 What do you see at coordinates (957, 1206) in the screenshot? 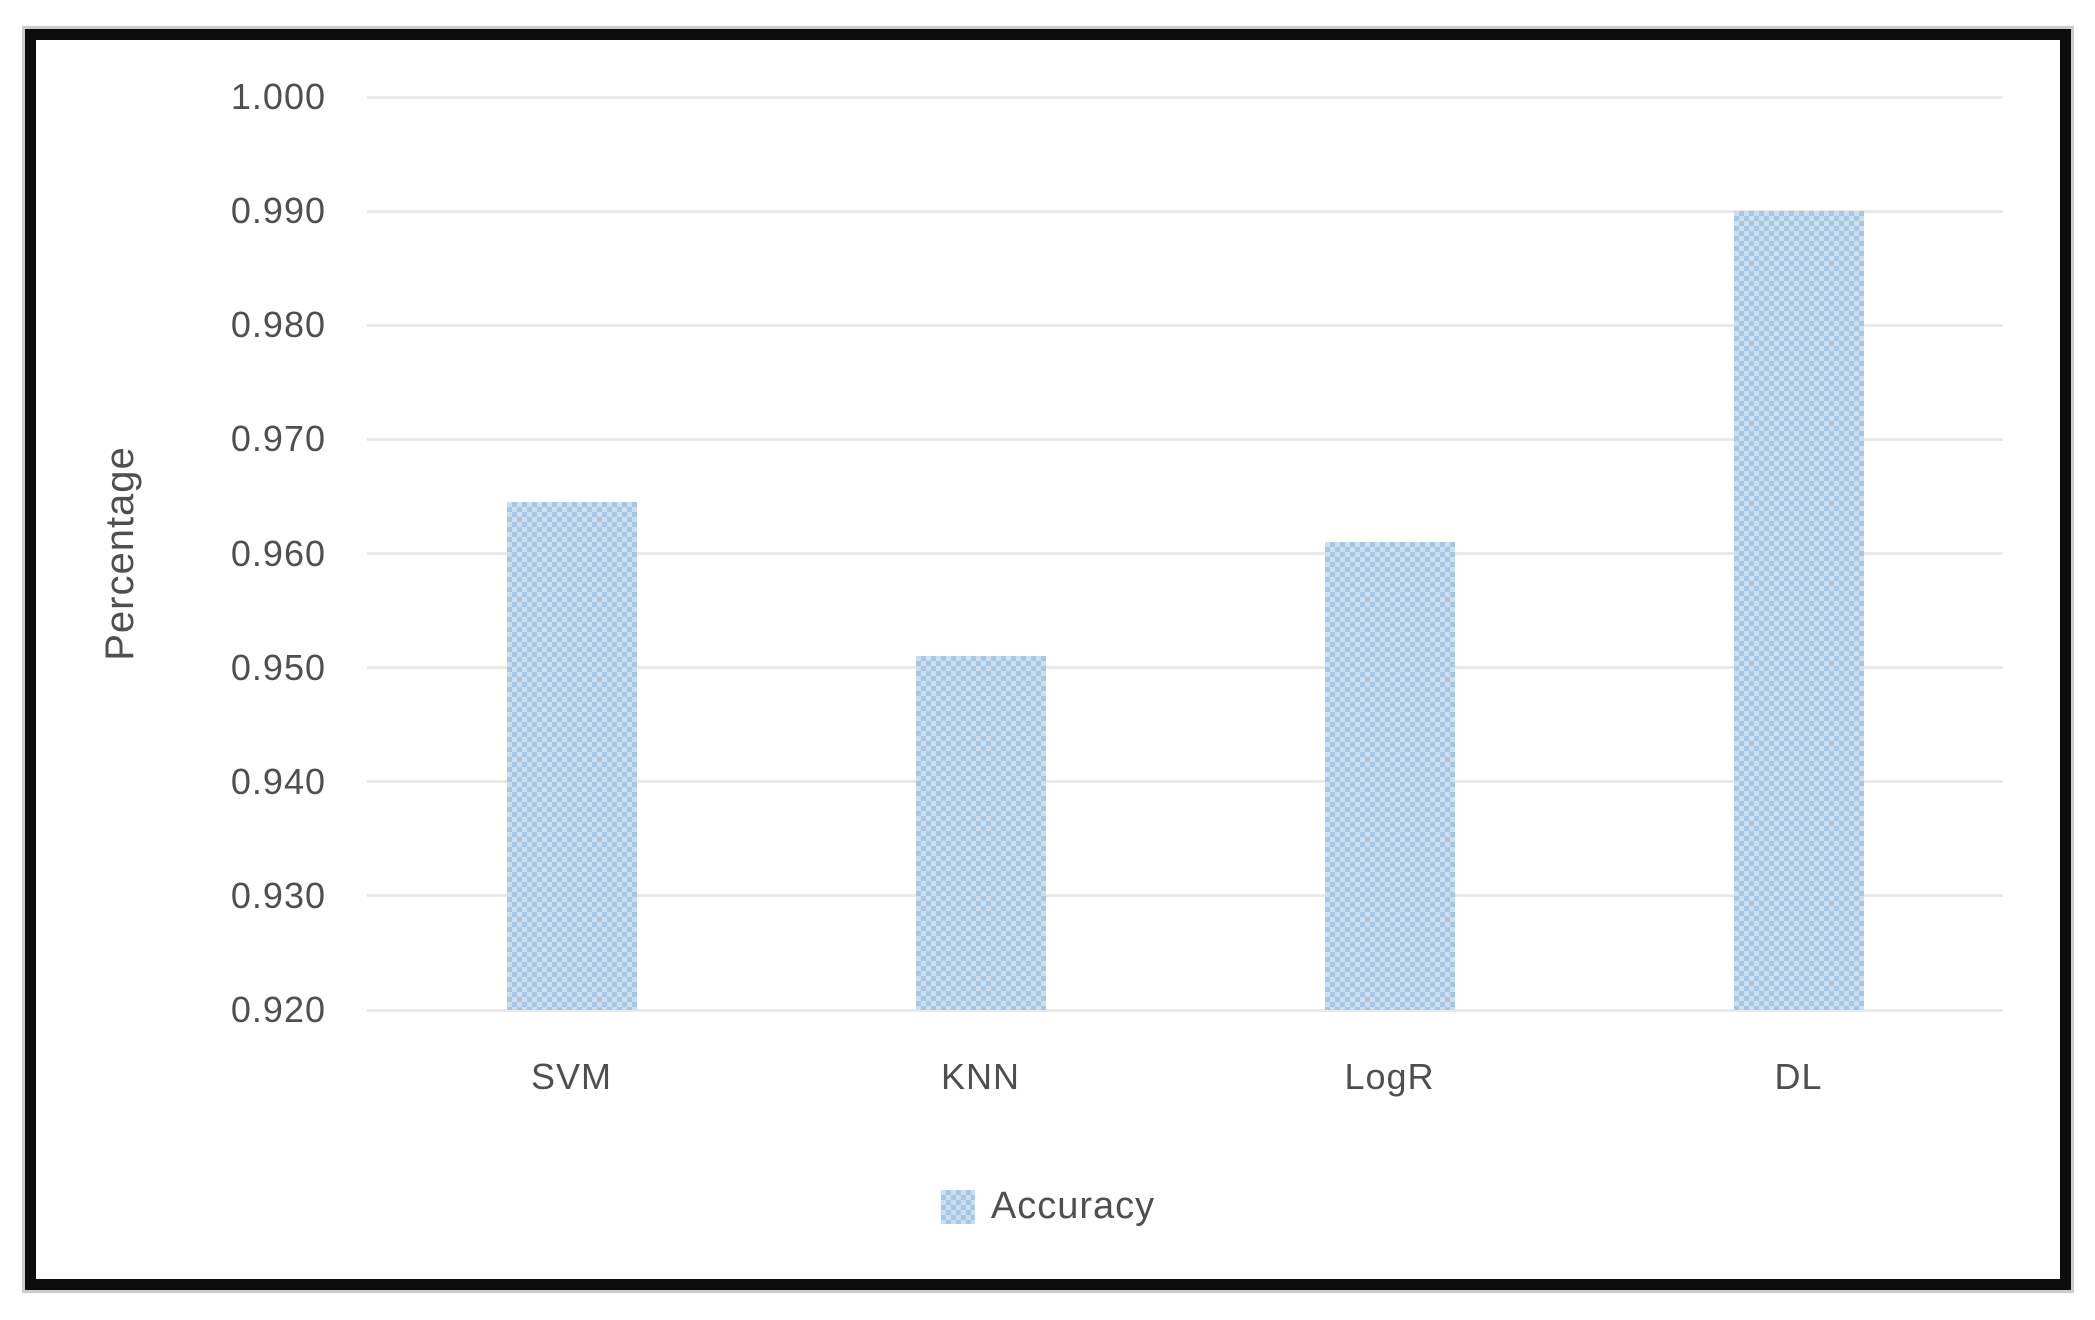
I see `legend-swatch-accuracy-icon` at bounding box center [957, 1206].